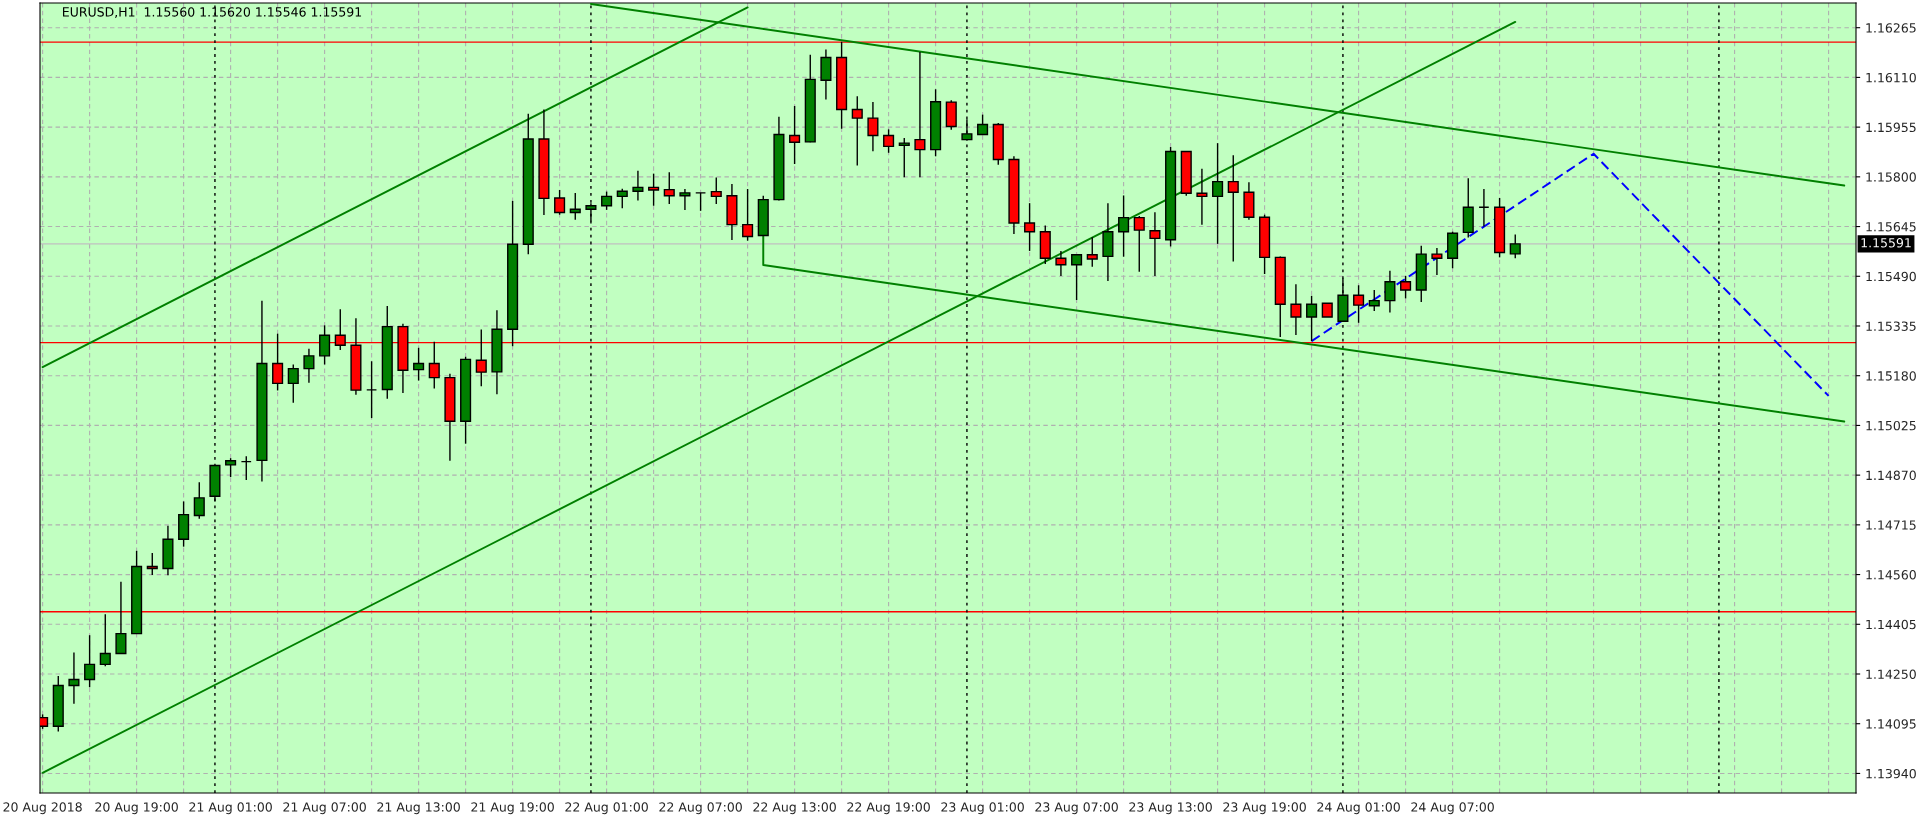 This screenshot has height=816, width=1916. I want to click on x-tick-label: 24 Aug 01:00, so click(1358, 808).